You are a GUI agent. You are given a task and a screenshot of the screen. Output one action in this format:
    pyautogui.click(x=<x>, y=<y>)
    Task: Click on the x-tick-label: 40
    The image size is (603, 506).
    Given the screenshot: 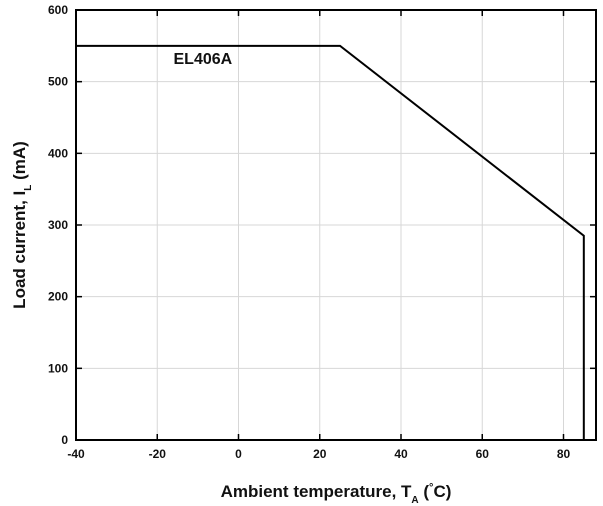 What is the action you would take?
    pyautogui.click(x=401, y=454)
    